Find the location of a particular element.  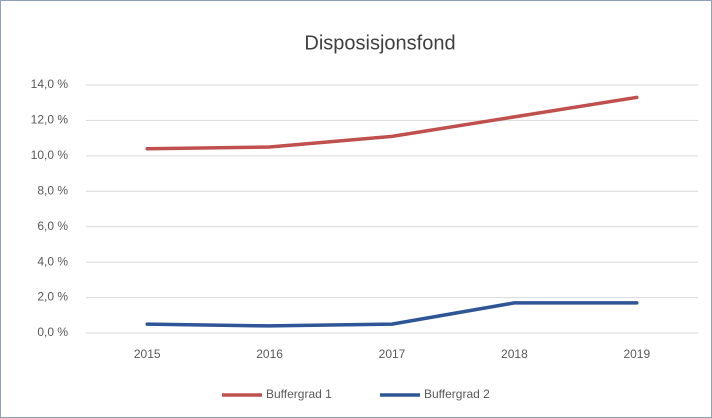

chart-title: Disposisjonsfond is located at coordinates (379, 43).